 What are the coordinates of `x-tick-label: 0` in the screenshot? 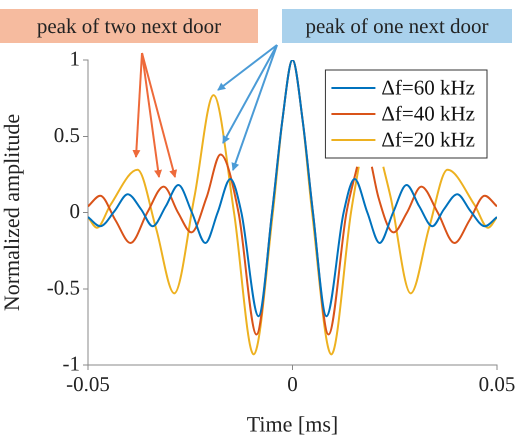 It's located at (292, 384).